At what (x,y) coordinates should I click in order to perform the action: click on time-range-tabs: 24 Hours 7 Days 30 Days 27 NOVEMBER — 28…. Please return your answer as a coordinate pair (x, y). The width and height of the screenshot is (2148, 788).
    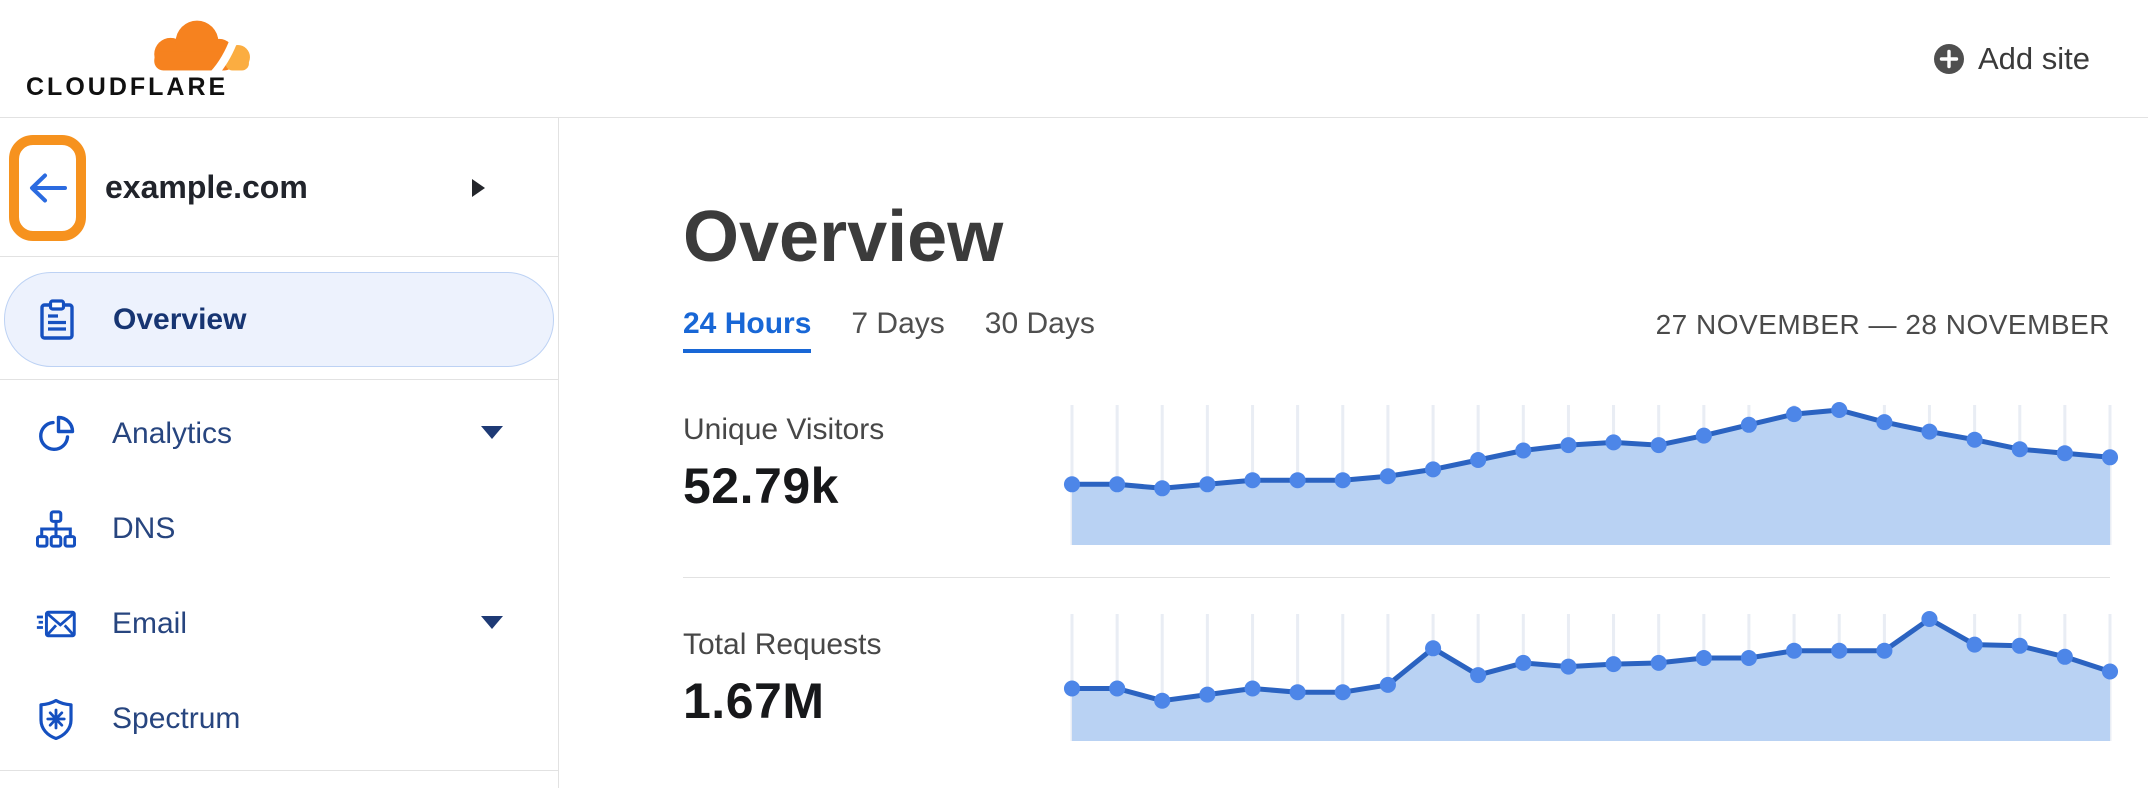
    Looking at the image, I should click on (1396, 330).